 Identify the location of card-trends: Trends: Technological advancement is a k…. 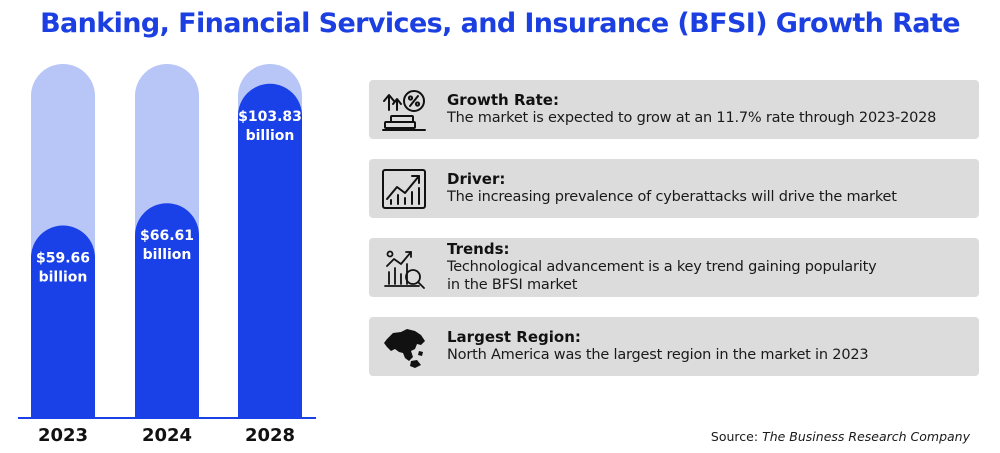
(674, 267).